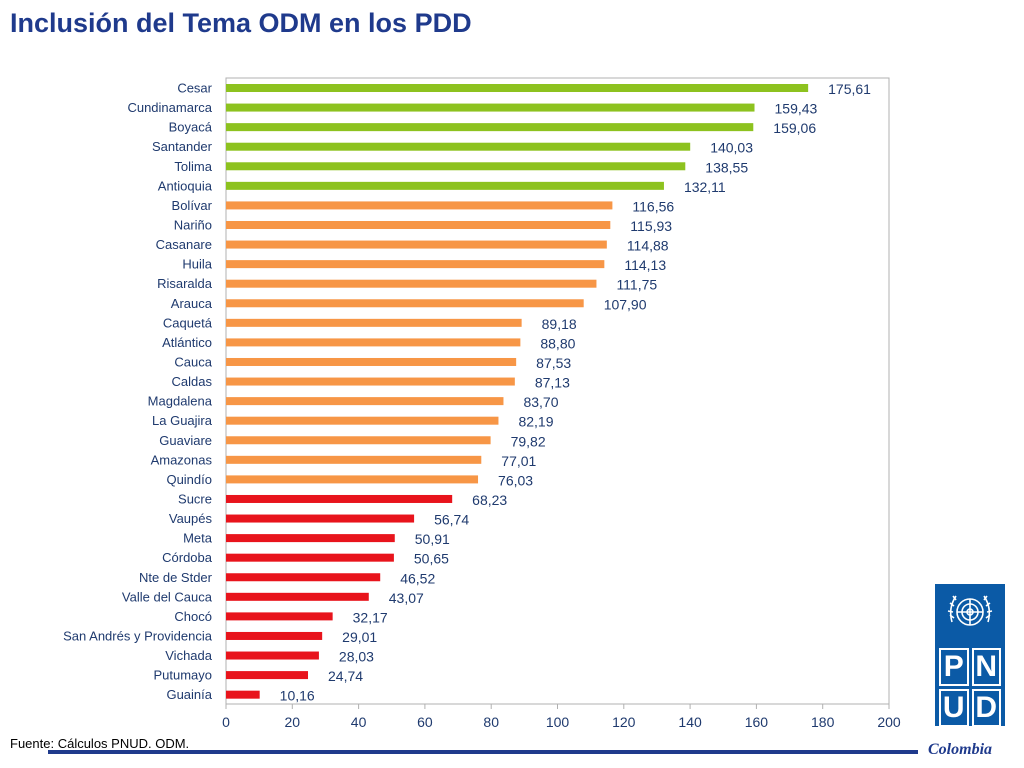  What do you see at coordinates (359, 637) in the screenshot?
I see `value-label: 29,01` at bounding box center [359, 637].